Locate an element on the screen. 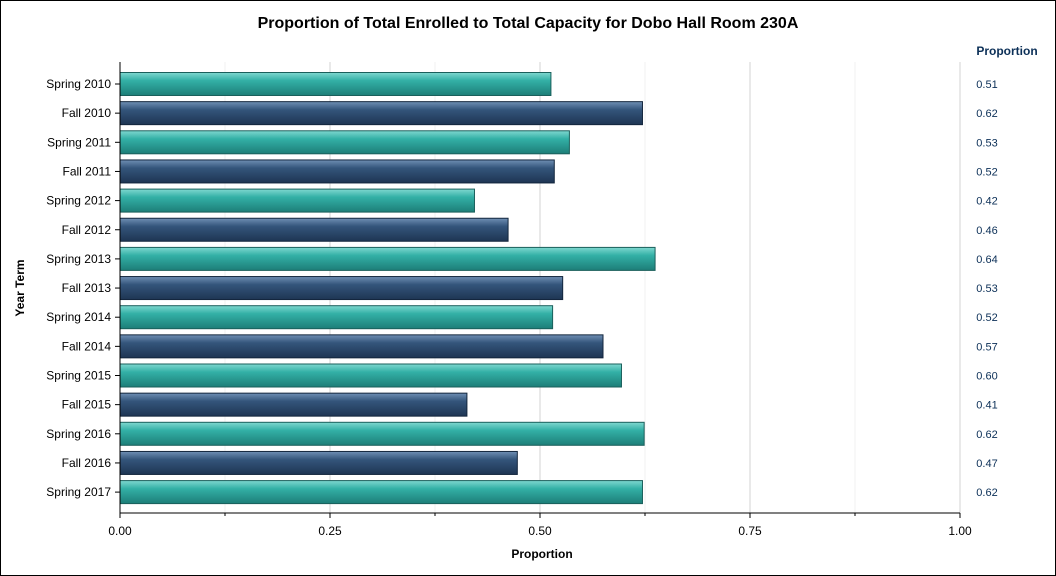 Image resolution: width=1056 pixels, height=576 pixels. y-tick-label: Spring 2013 is located at coordinates (78, 259).